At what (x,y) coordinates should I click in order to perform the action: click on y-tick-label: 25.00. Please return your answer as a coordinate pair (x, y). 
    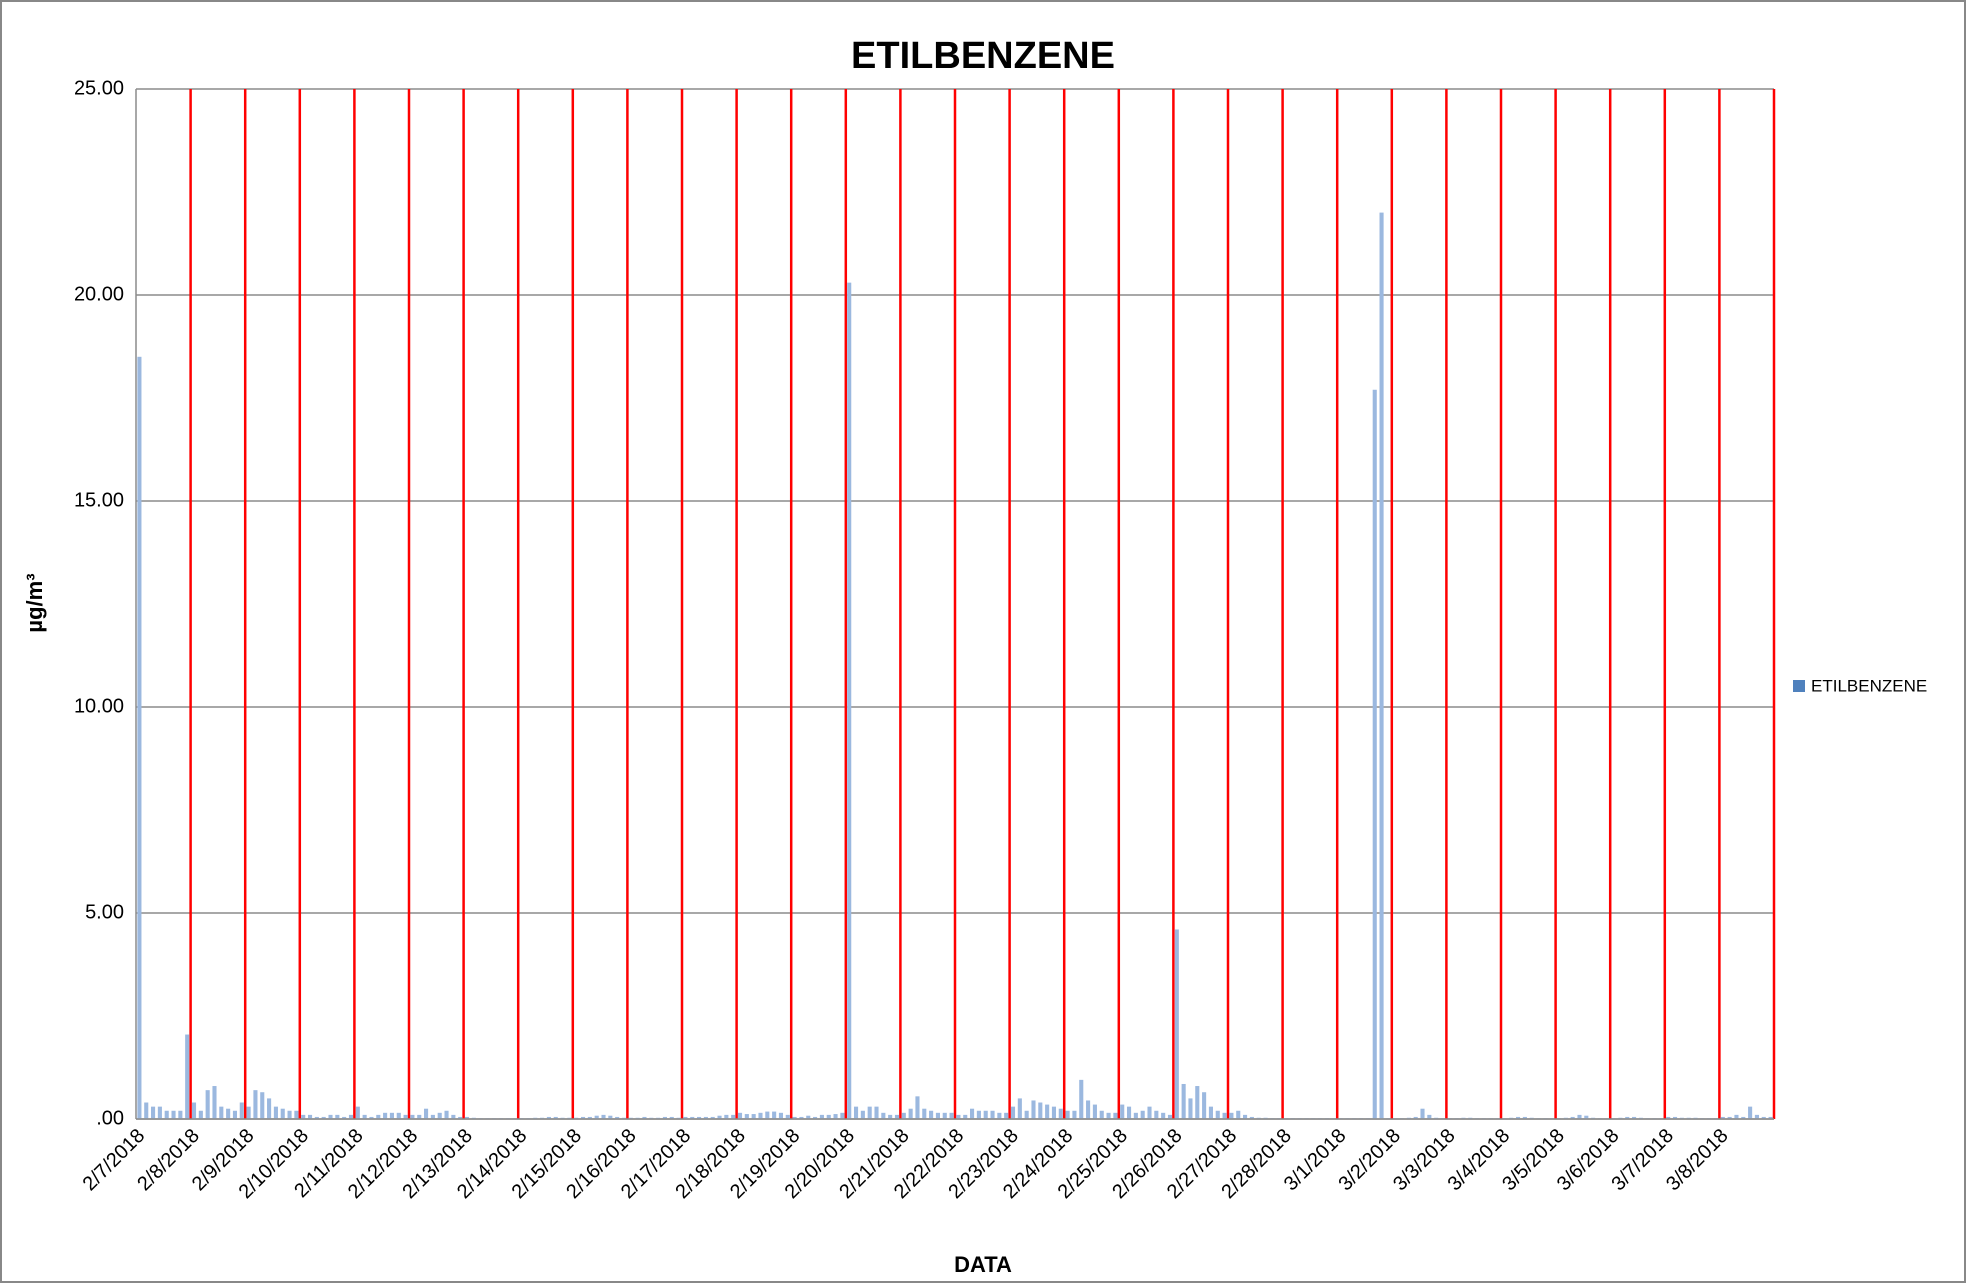
    Looking at the image, I should click on (99, 88).